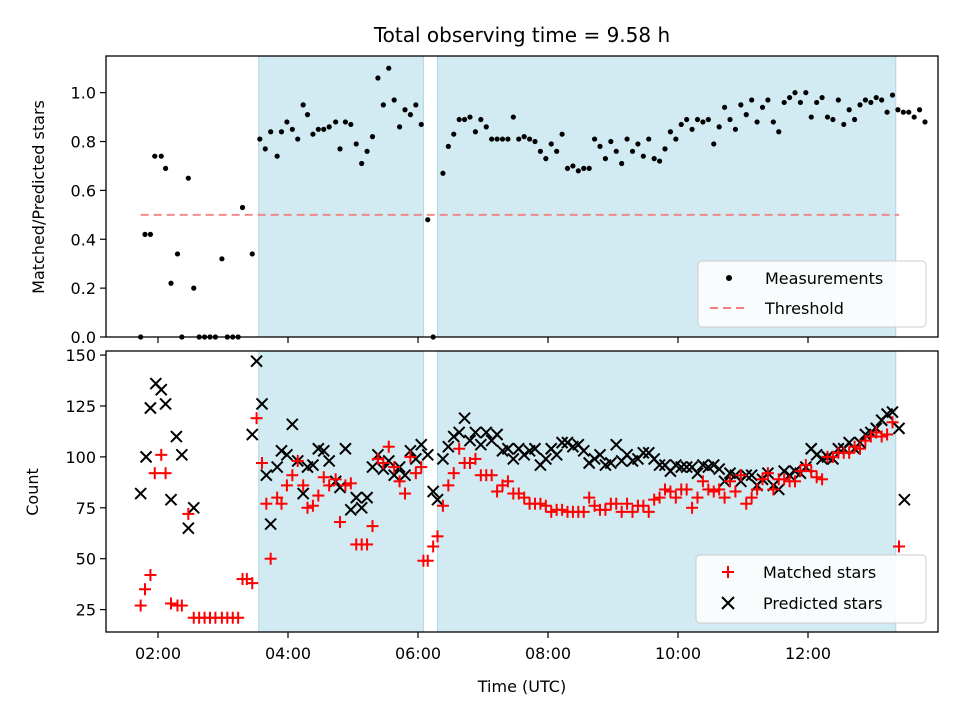  I want to click on x-tick-label: 12:00, so click(808, 653).